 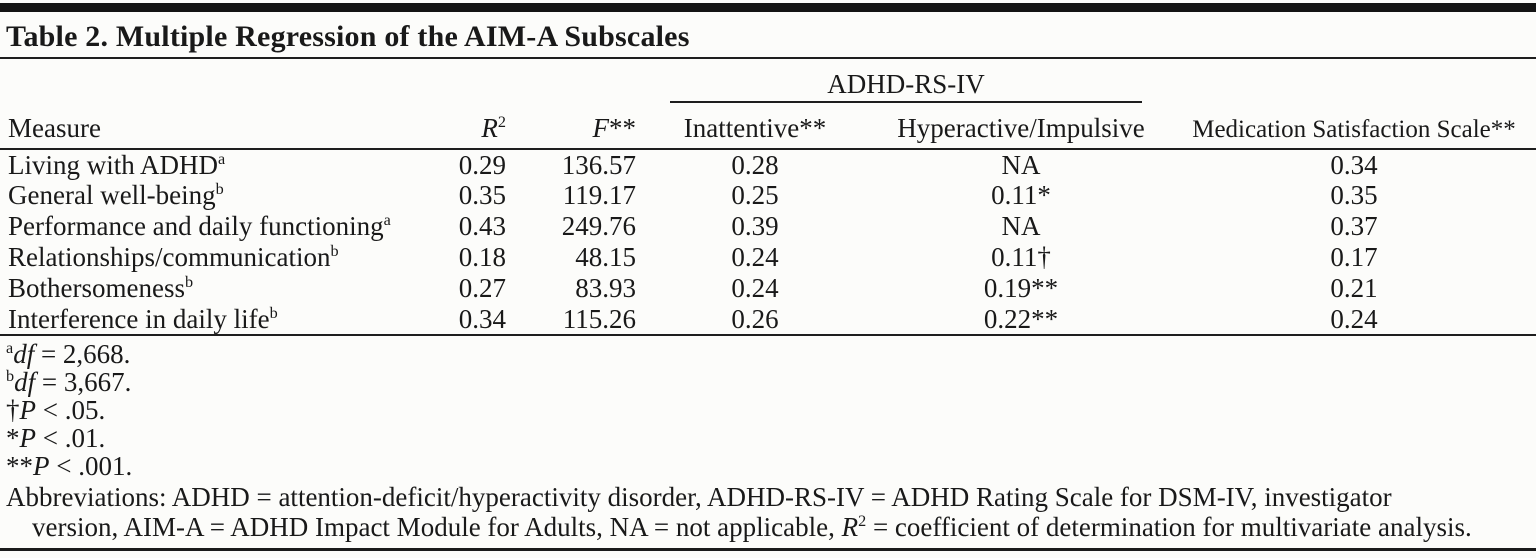 What do you see at coordinates (755, 195) in the screenshot?
I see `inattentive-cell: 0.25` at bounding box center [755, 195].